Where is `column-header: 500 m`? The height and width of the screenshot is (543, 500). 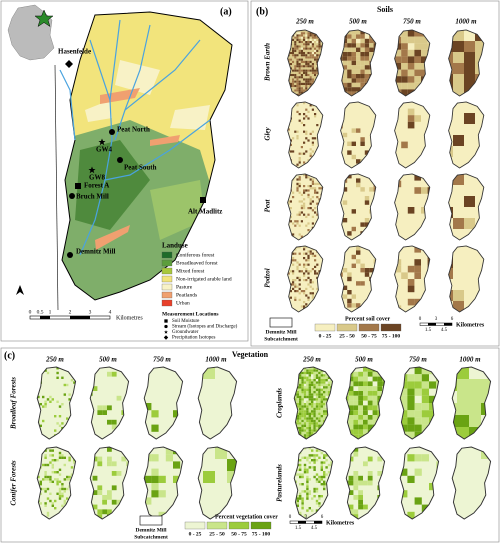 column-header: 500 m is located at coordinates (358, 22).